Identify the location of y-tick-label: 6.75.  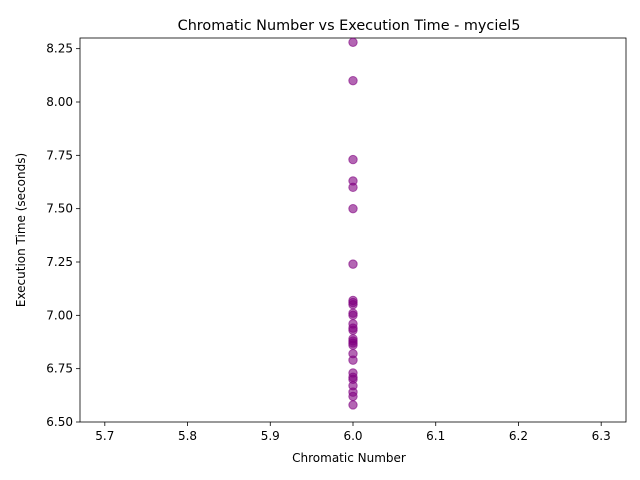
(59, 369).